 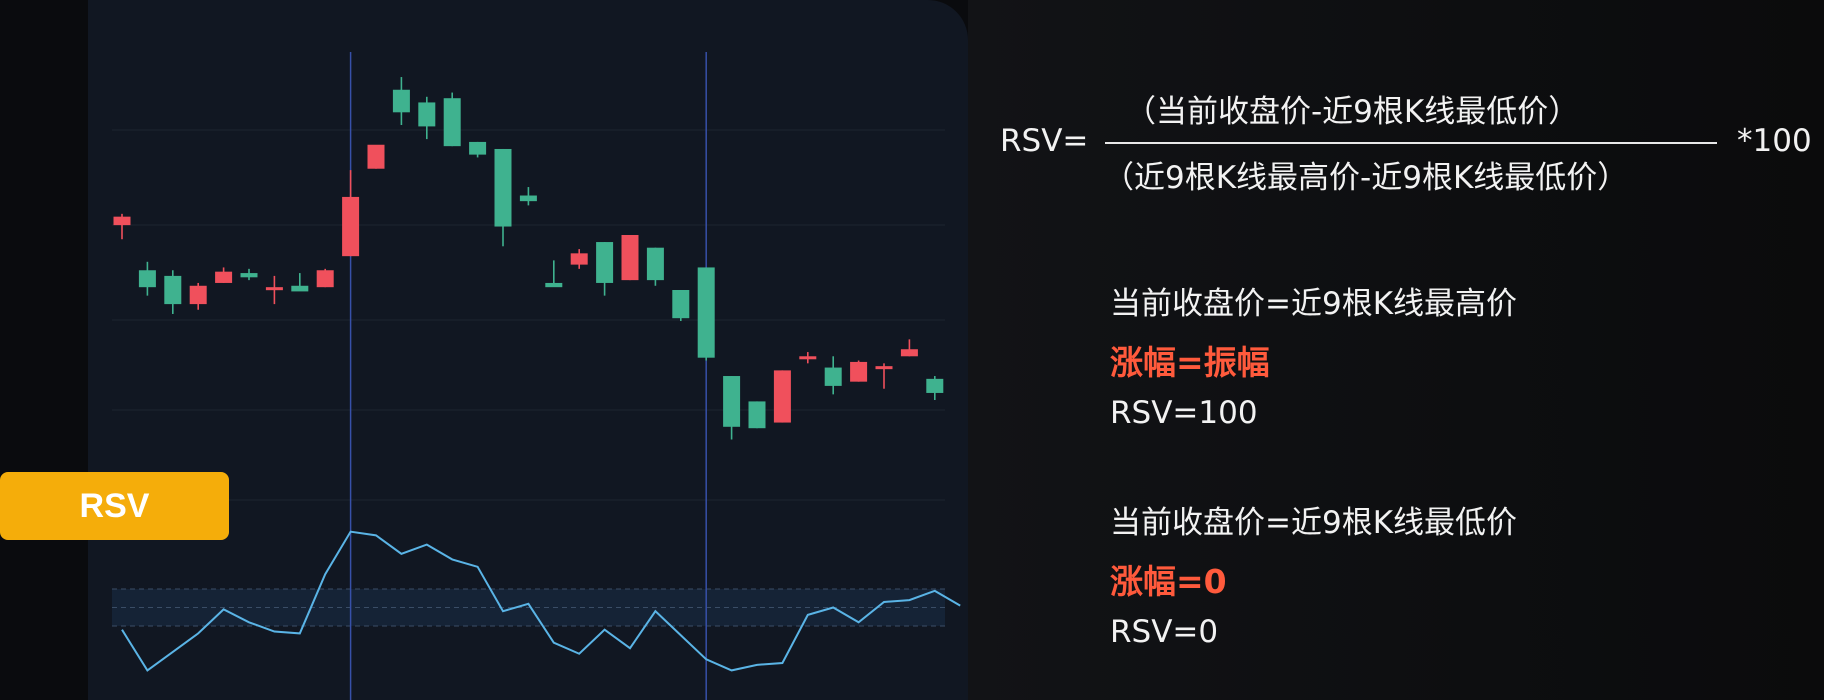 What do you see at coordinates (1774, 141) in the screenshot?
I see `formula-multiplier: *100` at bounding box center [1774, 141].